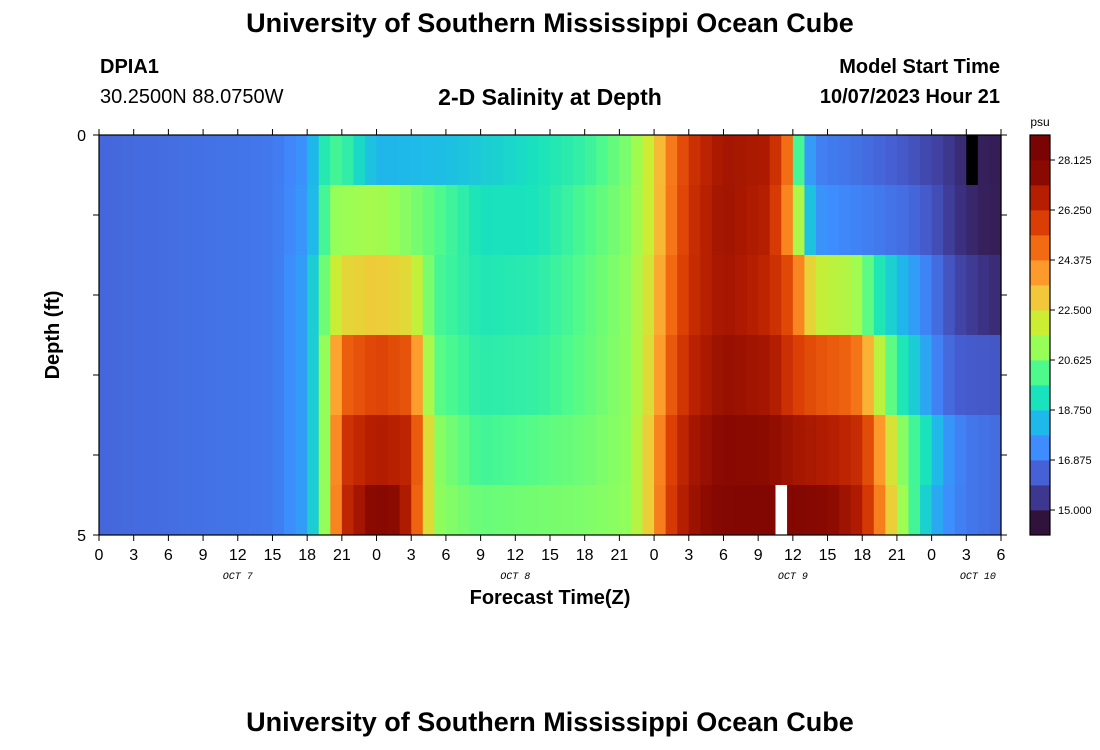  What do you see at coordinates (99, 555) in the screenshot?
I see `x-tick-label: 0` at bounding box center [99, 555].